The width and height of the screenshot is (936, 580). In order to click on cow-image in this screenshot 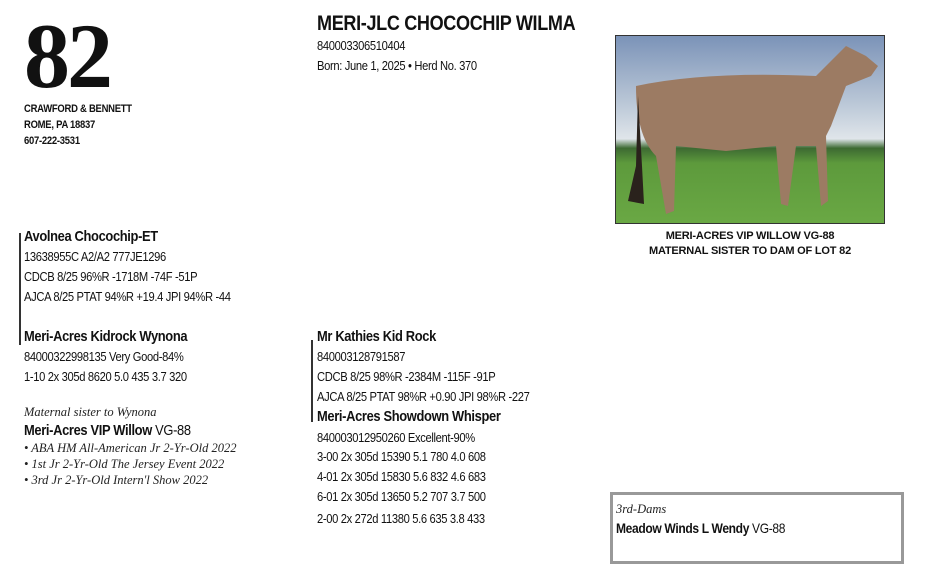, I will do `click(753, 130)`.